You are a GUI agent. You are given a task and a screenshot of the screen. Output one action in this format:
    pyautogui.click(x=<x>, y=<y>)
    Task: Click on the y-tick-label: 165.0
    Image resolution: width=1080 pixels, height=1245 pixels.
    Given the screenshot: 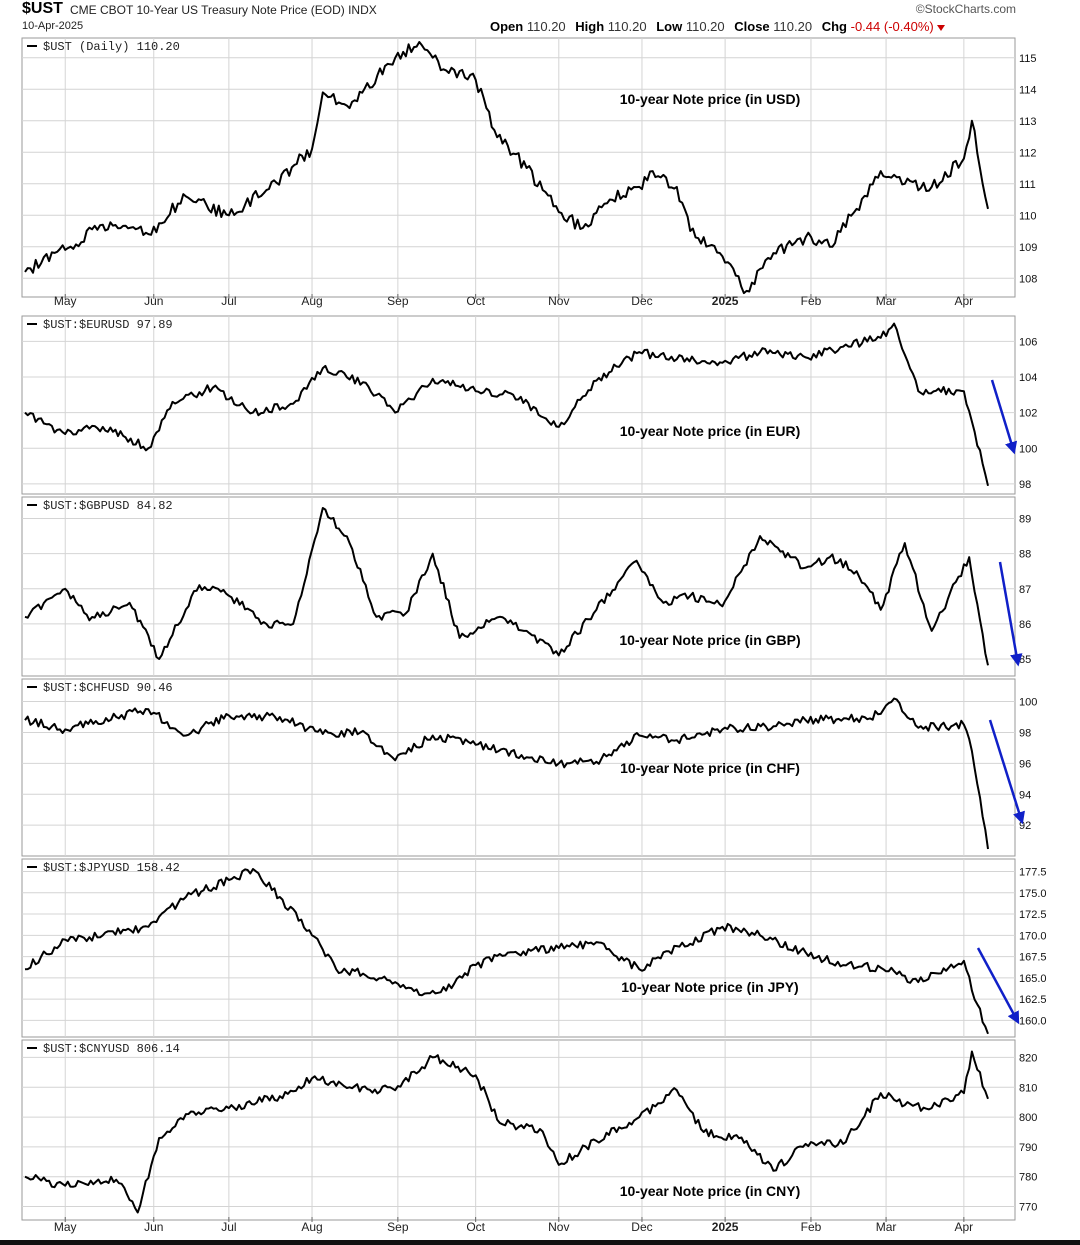 What is the action you would take?
    pyautogui.click(x=1033, y=979)
    